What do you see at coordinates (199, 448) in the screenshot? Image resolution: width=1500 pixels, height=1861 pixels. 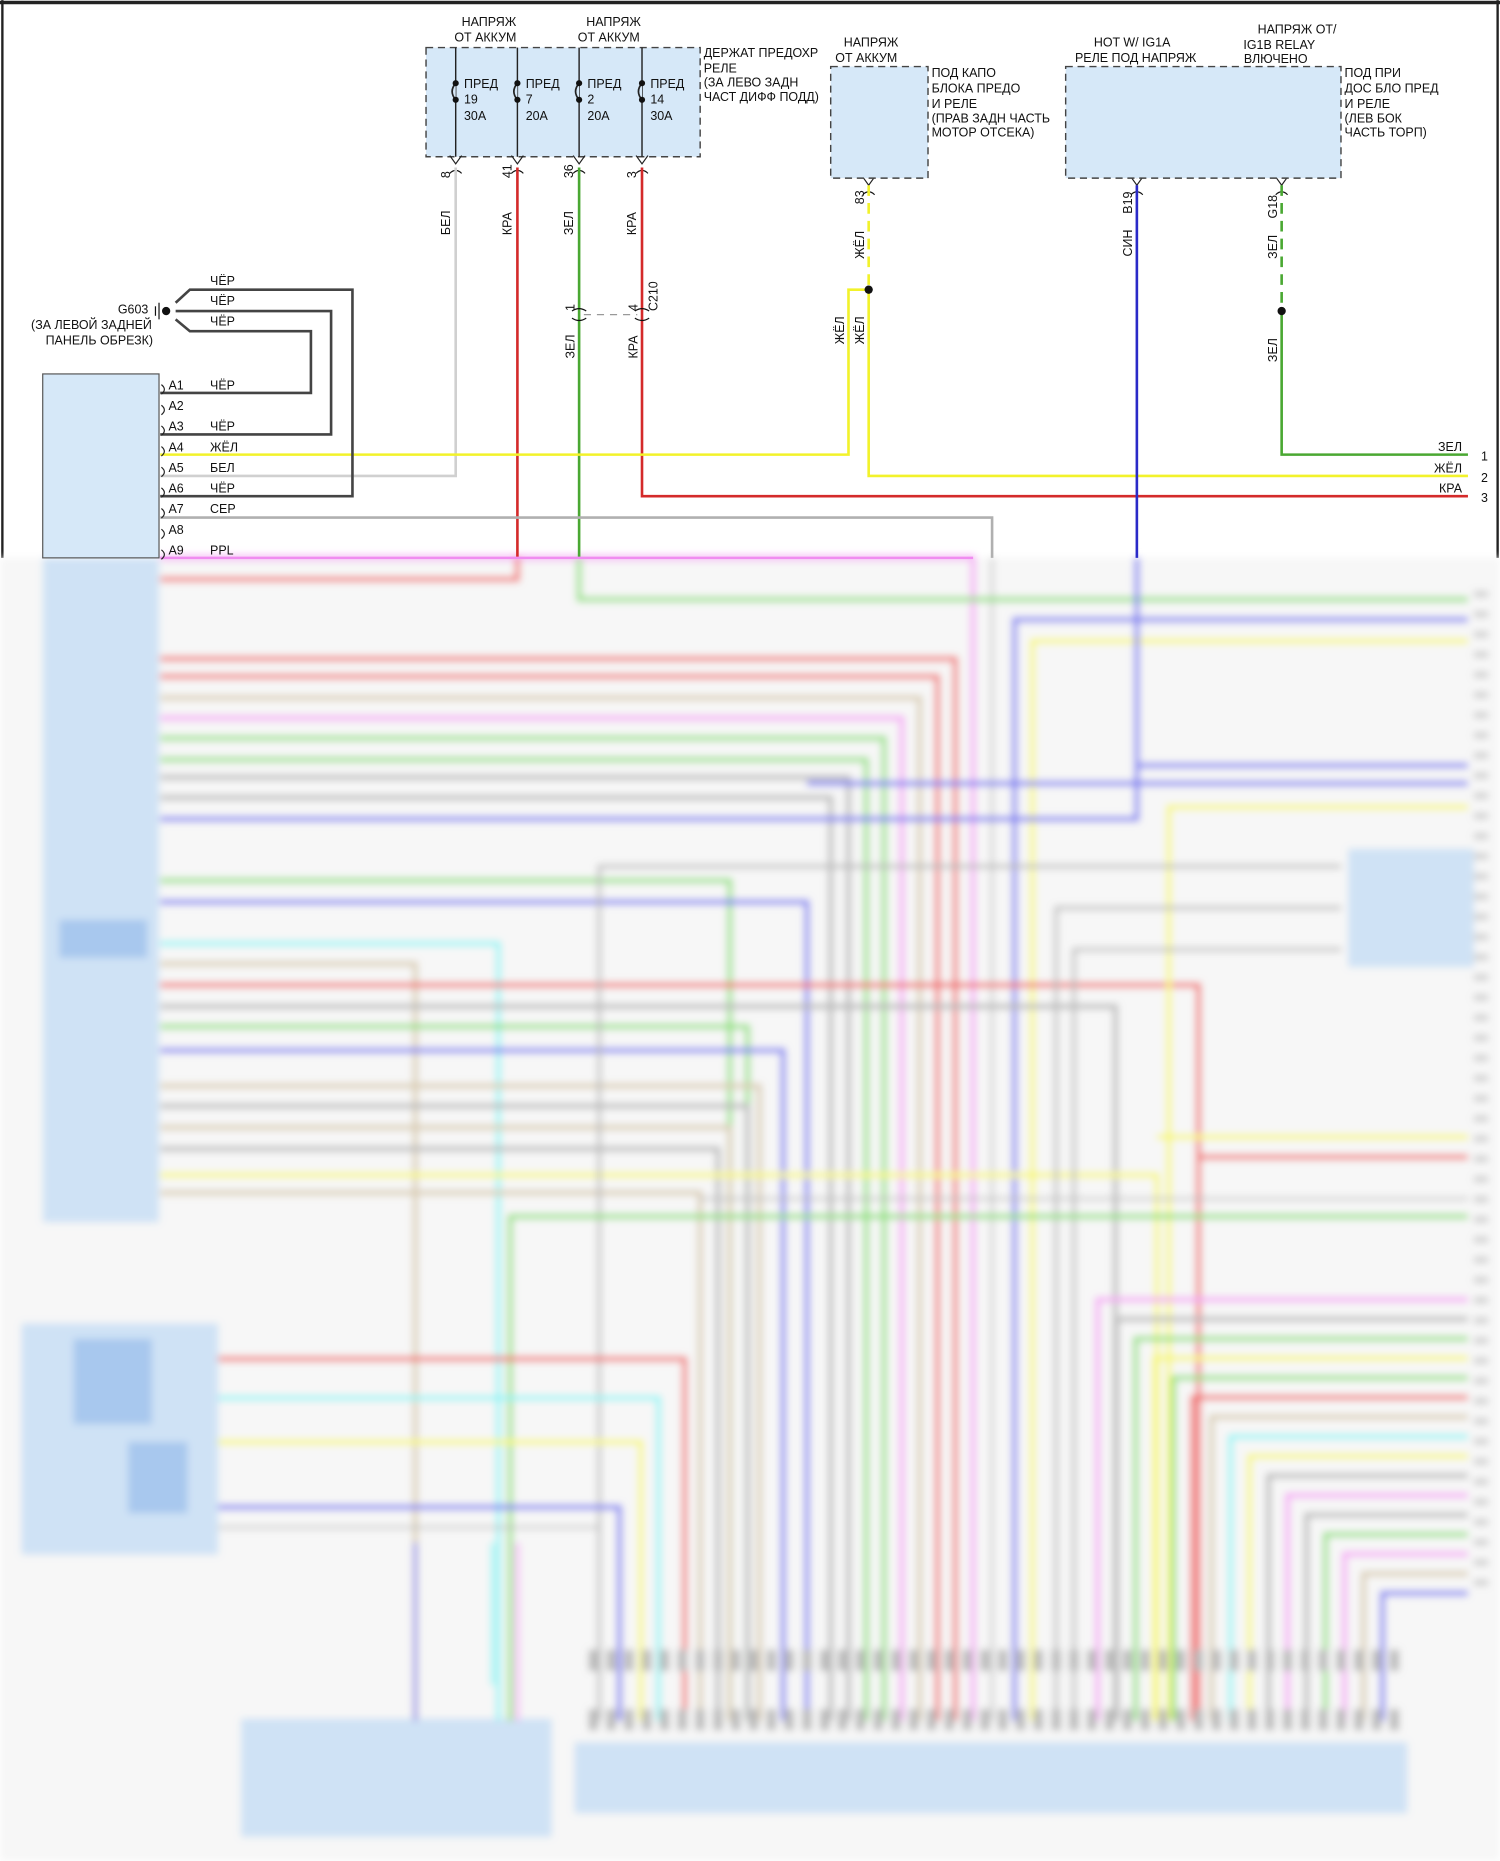 I see `module-pin: A4 ЖЁЛ` at bounding box center [199, 448].